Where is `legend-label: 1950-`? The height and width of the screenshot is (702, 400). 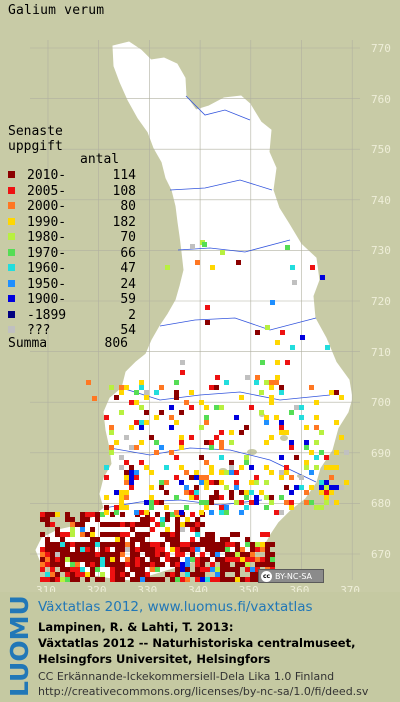
legend-label: 1950- is located at coordinates (47, 284).